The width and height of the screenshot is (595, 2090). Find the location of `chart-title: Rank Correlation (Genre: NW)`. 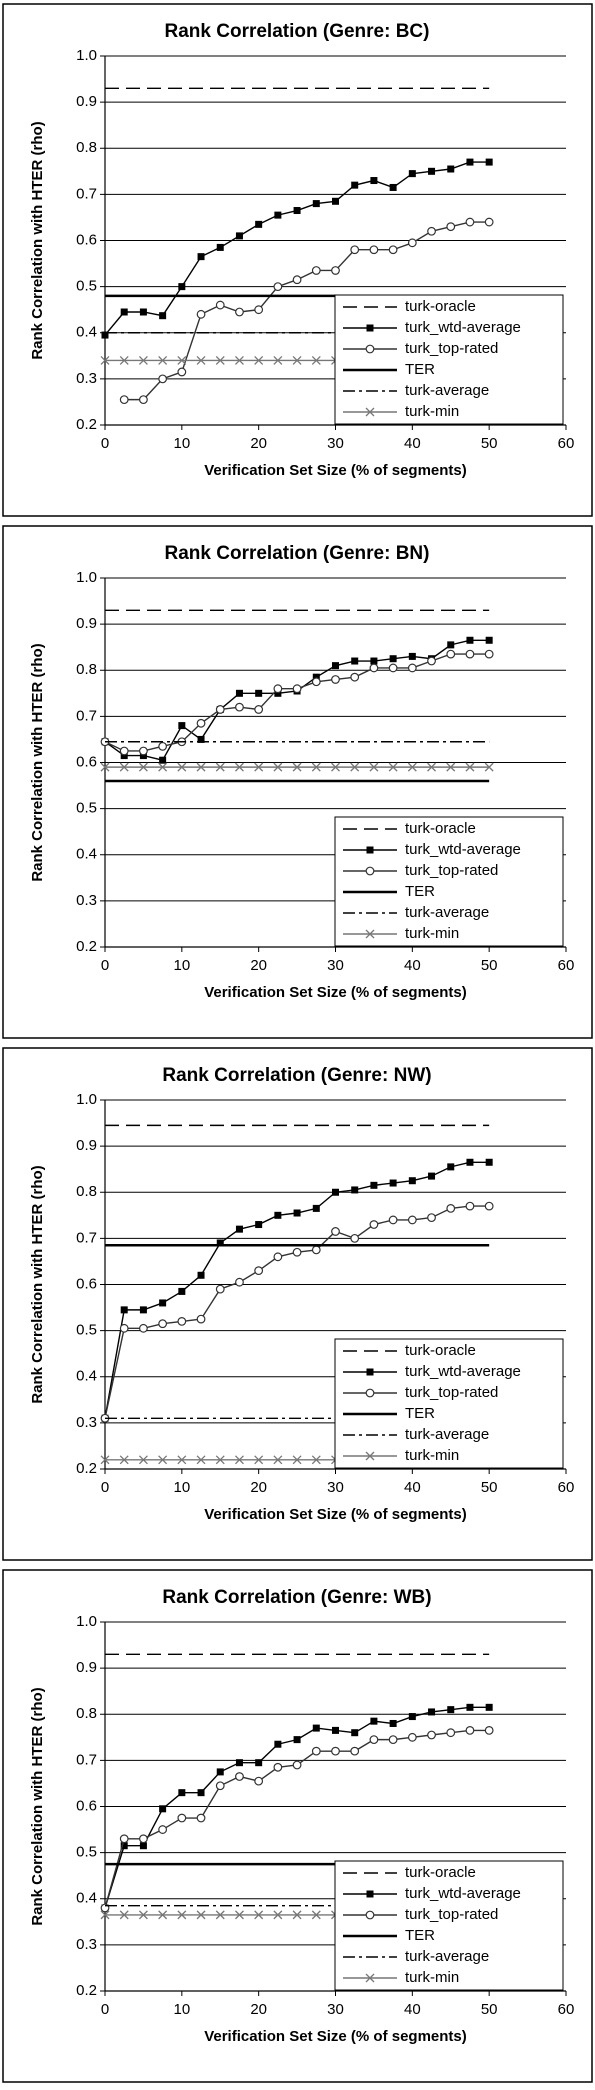

chart-title: Rank Correlation (Genre: NW) is located at coordinates (296, 1075).